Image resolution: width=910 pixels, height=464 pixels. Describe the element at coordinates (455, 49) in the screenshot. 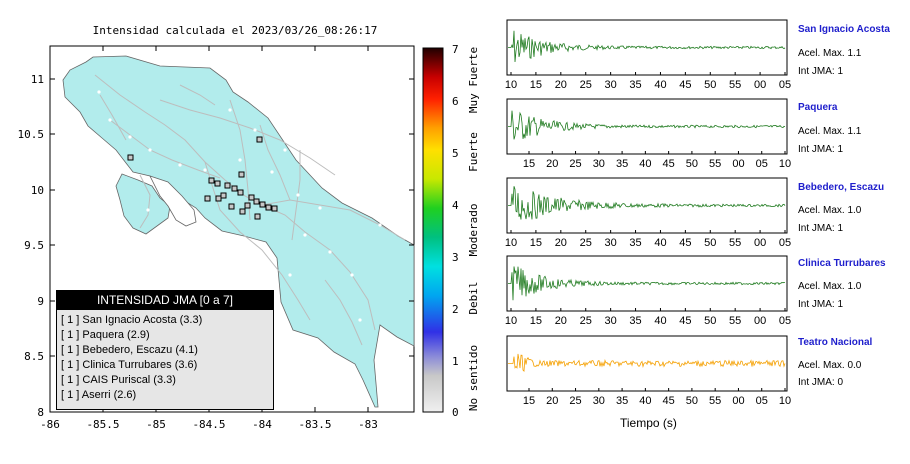

I see `colorbar-tick: 7` at that location.